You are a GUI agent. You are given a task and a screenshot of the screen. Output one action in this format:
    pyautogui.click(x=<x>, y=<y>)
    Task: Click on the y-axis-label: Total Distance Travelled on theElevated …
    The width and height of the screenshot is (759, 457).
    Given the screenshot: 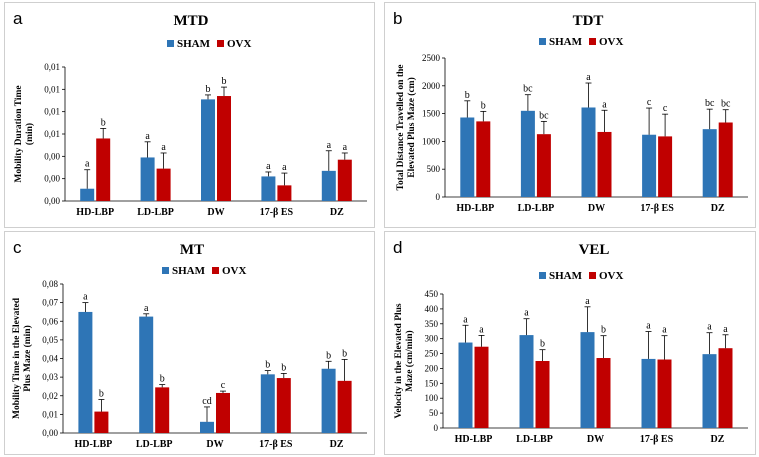 What is the action you would take?
    pyautogui.click(x=406, y=128)
    